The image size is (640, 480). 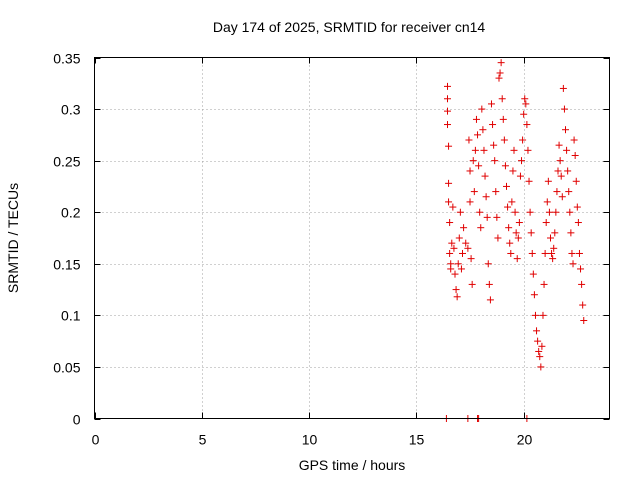 What do you see at coordinates (417, 440) in the screenshot?
I see `x-tick-label: 15` at bounding box center [417, 440].